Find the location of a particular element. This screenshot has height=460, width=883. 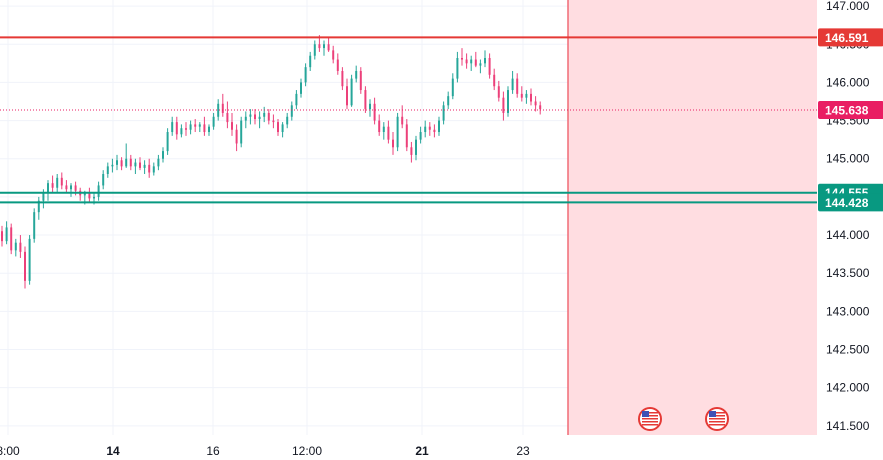

price-tick-label: 146.000 is located at coordinates (848, 82).